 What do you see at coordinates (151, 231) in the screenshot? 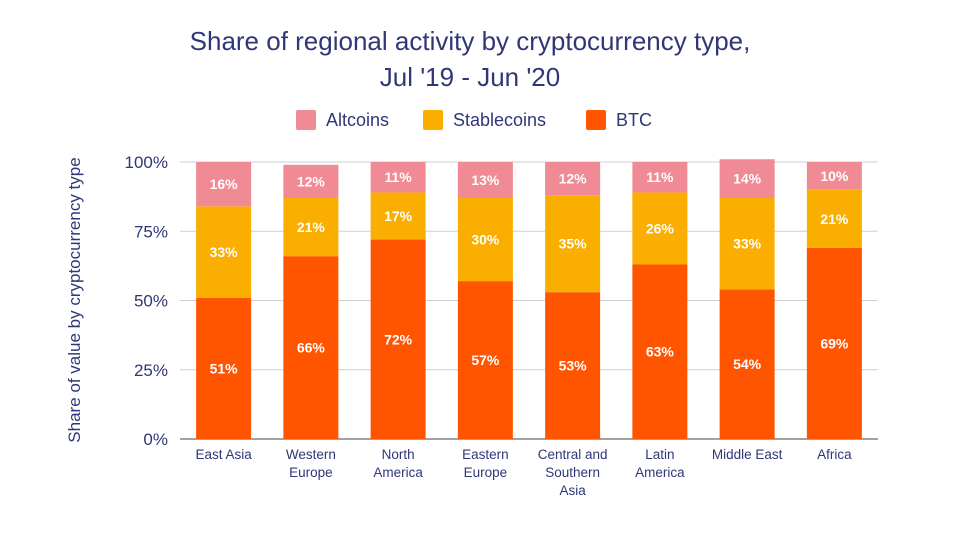
I see `y-tick-label: 75%` at bounding box center [151, 231].